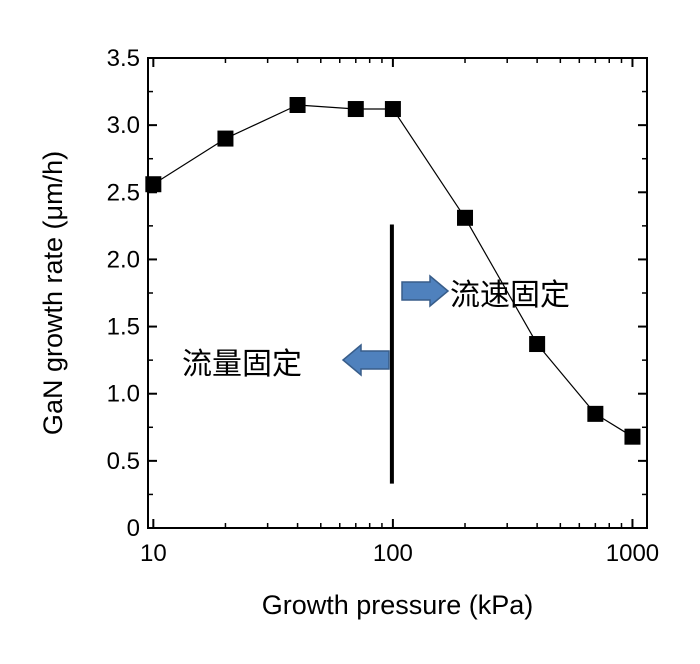  What do you see at coordinates (242, 364) in the screenshot?
I see `annotation-flow-rate-fixed: 流量固定` at bounding box center [242, 364].